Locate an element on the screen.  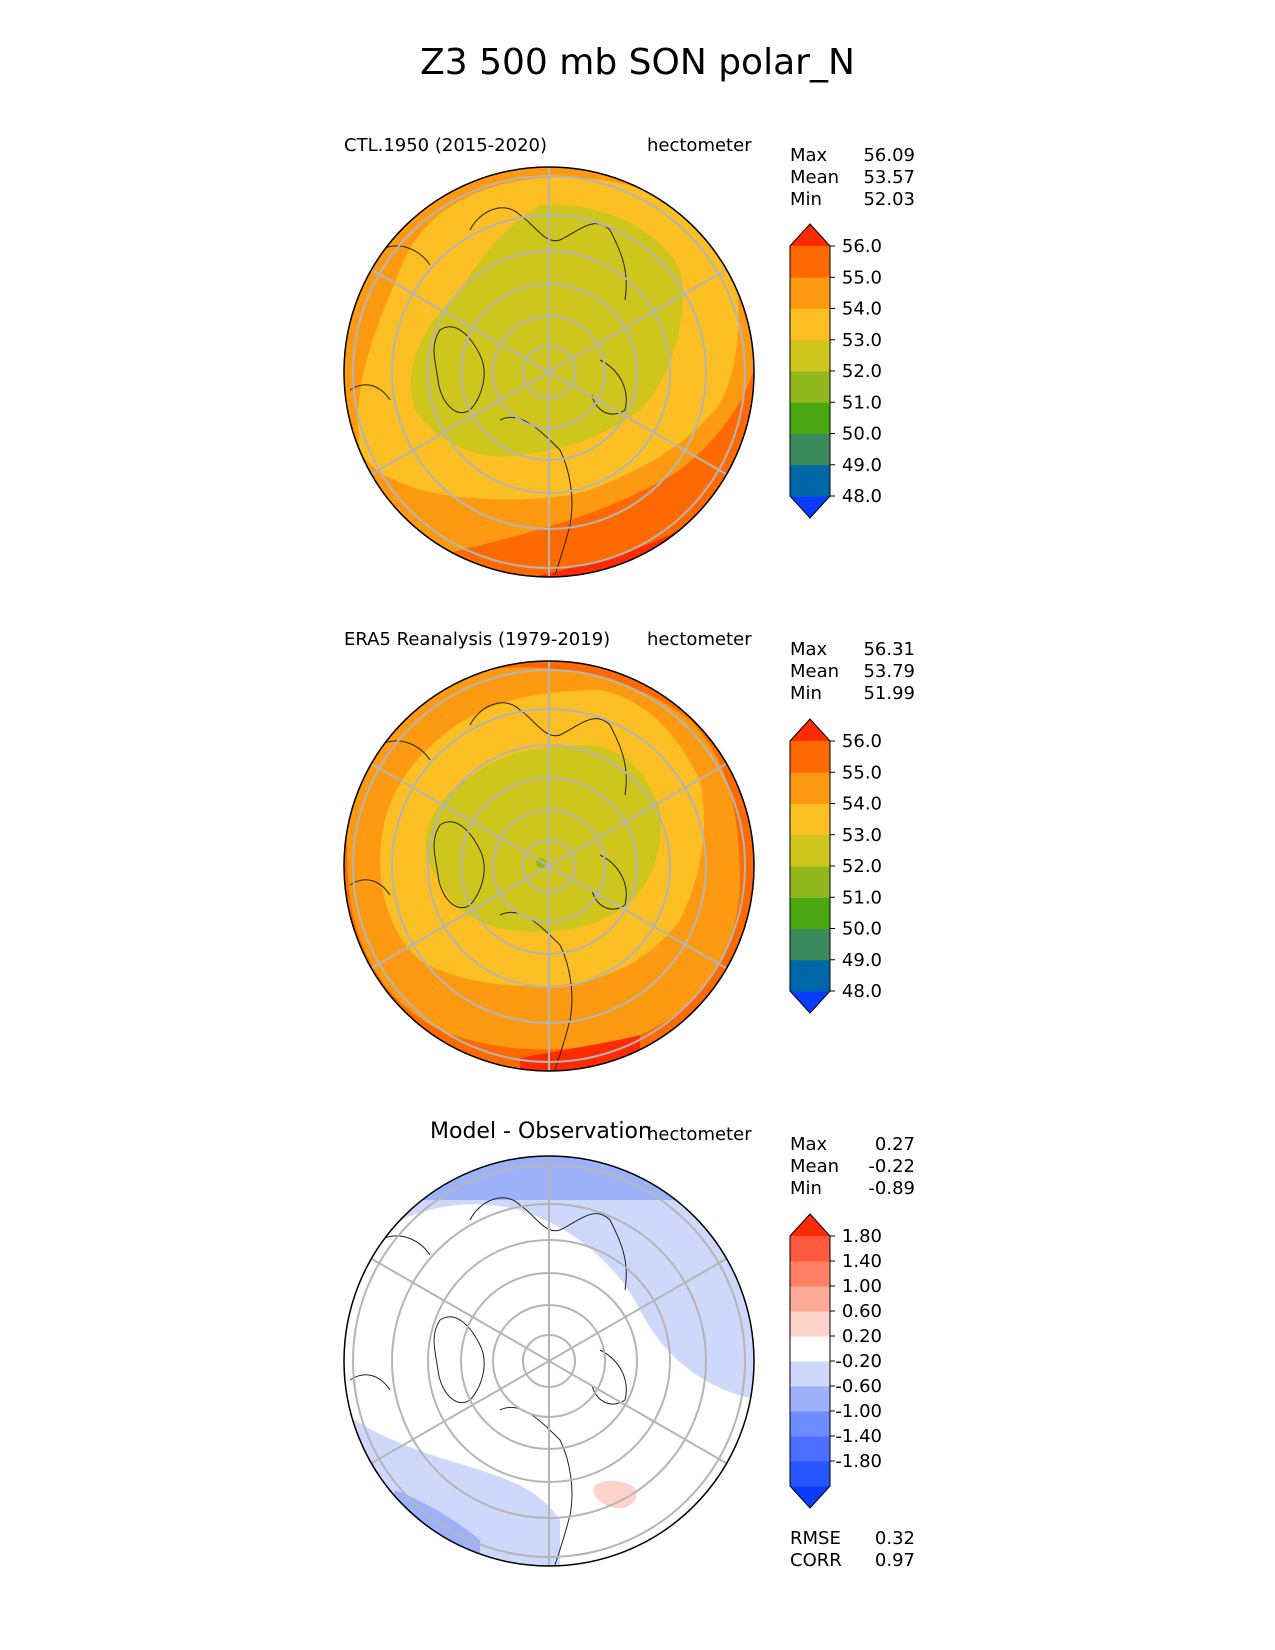
panel-2-colorbar: 56.0 55.0 54.0 53.0 52.0 51.0 50.0 49.0 48.0 is located at coordinates (835, 866).